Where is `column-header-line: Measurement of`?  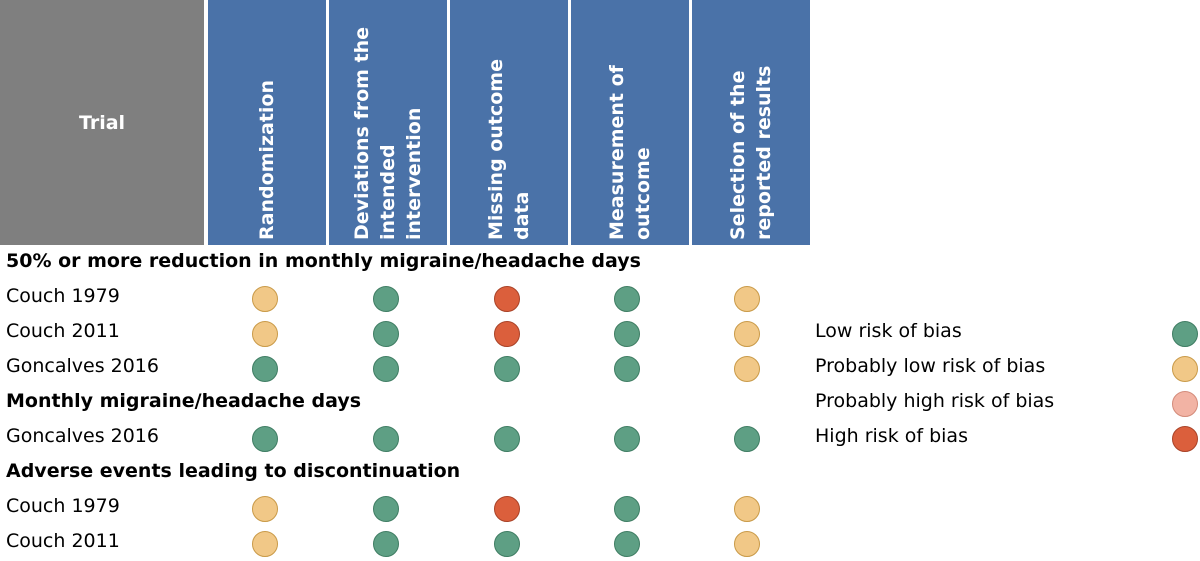
column-header-line: Measurement of is located at coordinates (617, 152).